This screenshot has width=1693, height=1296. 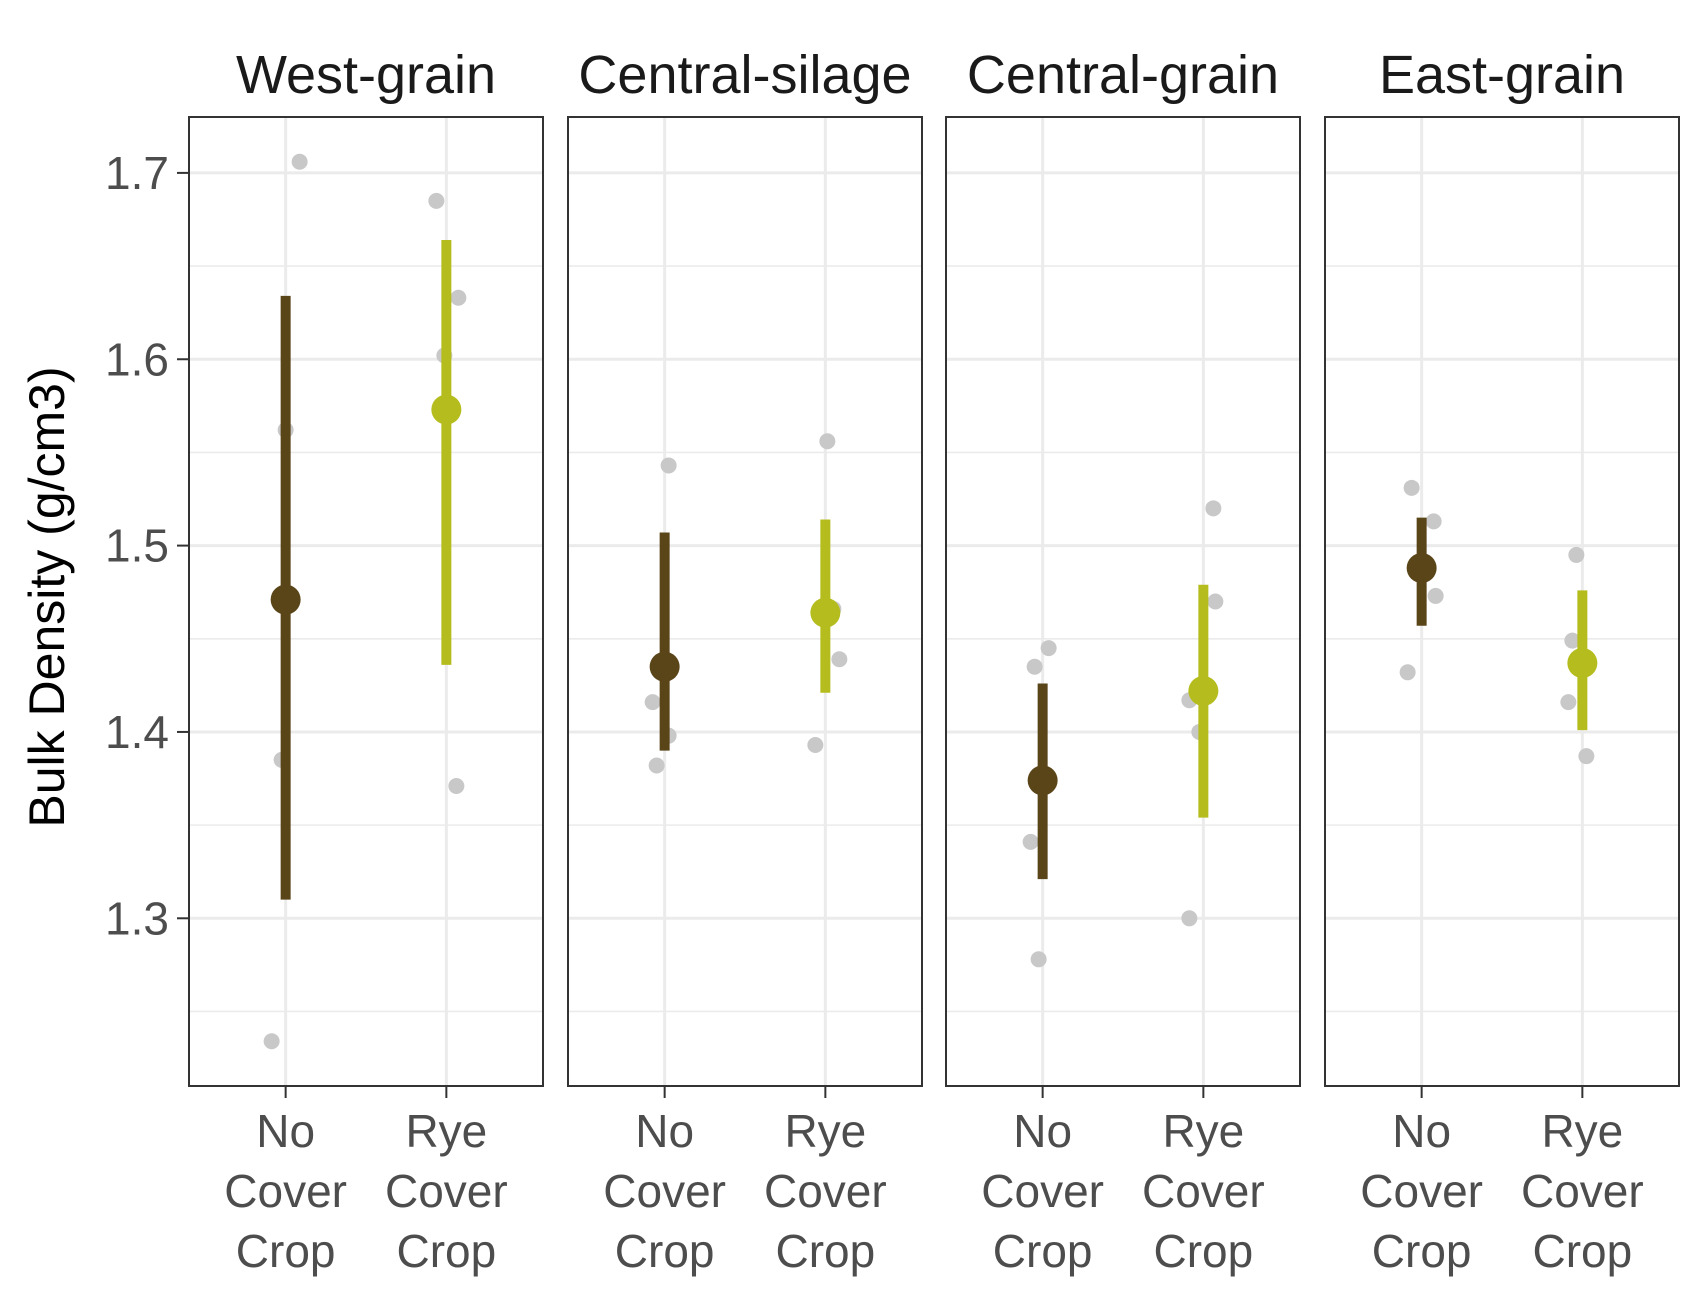 What do you see at coordinates (137, 546) in the screenshot?
I see `y-tick-label: 1.5` at bounding box center [137, 546].